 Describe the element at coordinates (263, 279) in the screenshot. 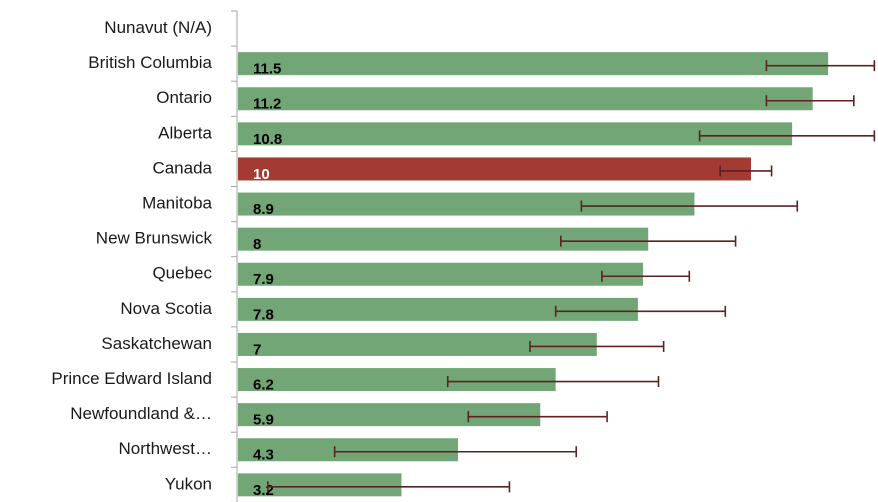

I see `data-label: 7.9` at that location.